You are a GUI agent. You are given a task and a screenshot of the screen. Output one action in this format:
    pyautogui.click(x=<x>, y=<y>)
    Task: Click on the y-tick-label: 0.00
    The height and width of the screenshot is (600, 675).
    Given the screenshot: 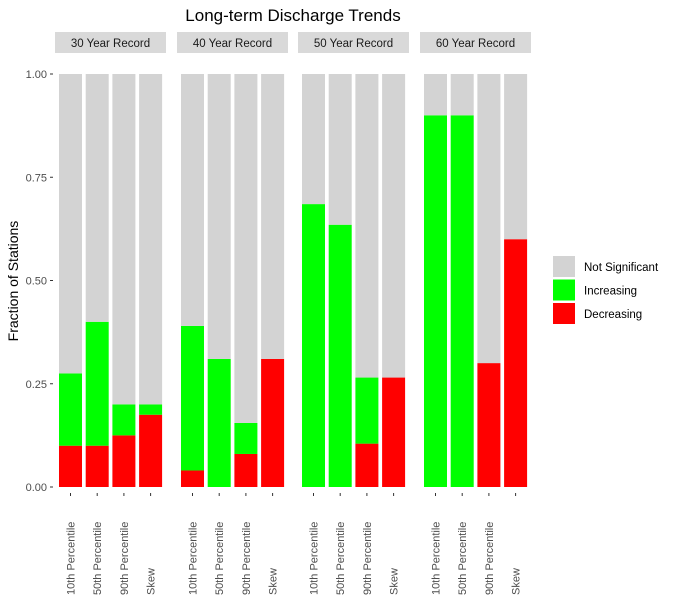 What is the action you would take?
    pyautogui.click(x=36, y=488)
    